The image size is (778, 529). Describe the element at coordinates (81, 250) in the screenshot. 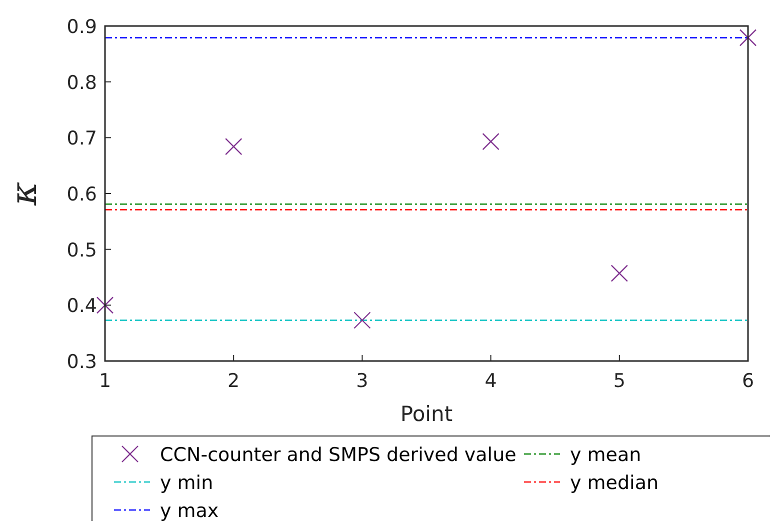

I see `y-tick-label: 0.5` at that location.